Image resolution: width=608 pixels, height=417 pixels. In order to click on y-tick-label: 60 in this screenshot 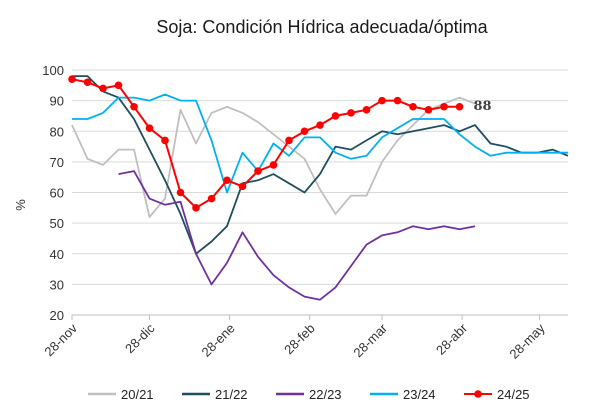, I will do `click(57, 193)`.